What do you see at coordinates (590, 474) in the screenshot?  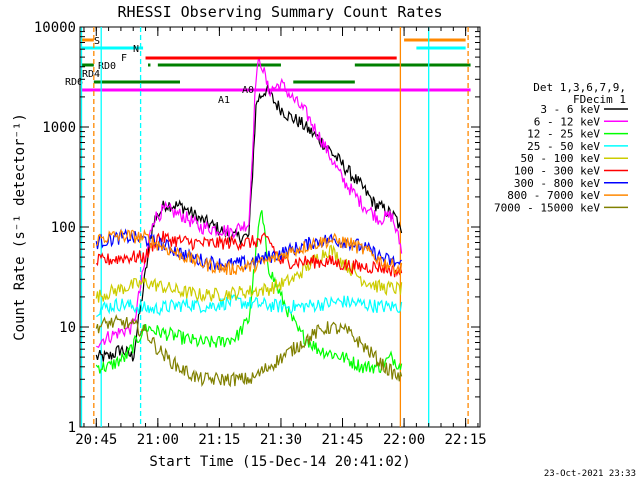 I see `date-stamp: 23-Oct-2021 23:33` at bounding box center [590, 474].